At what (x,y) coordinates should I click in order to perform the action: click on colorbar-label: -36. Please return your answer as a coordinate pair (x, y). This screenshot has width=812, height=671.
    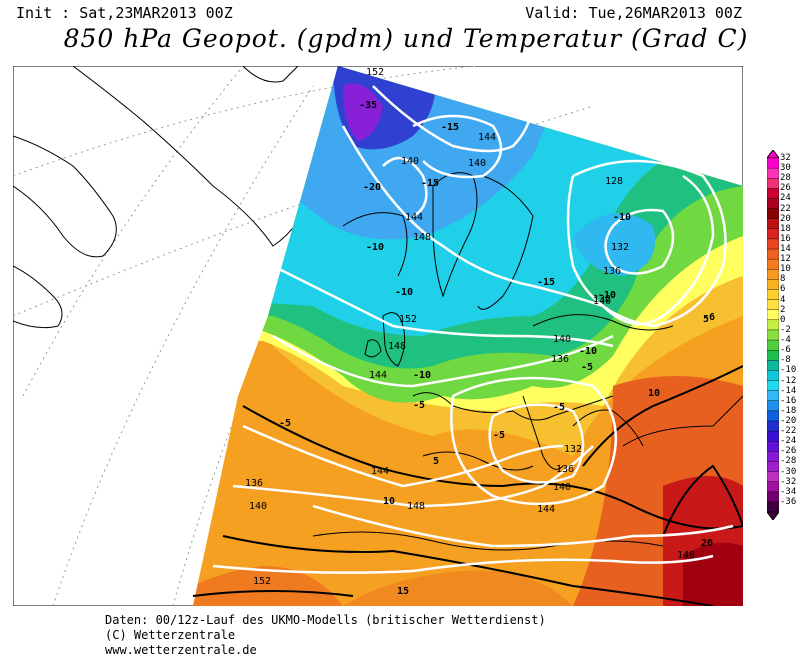
    Looking at the image, I should click on (788, 501).